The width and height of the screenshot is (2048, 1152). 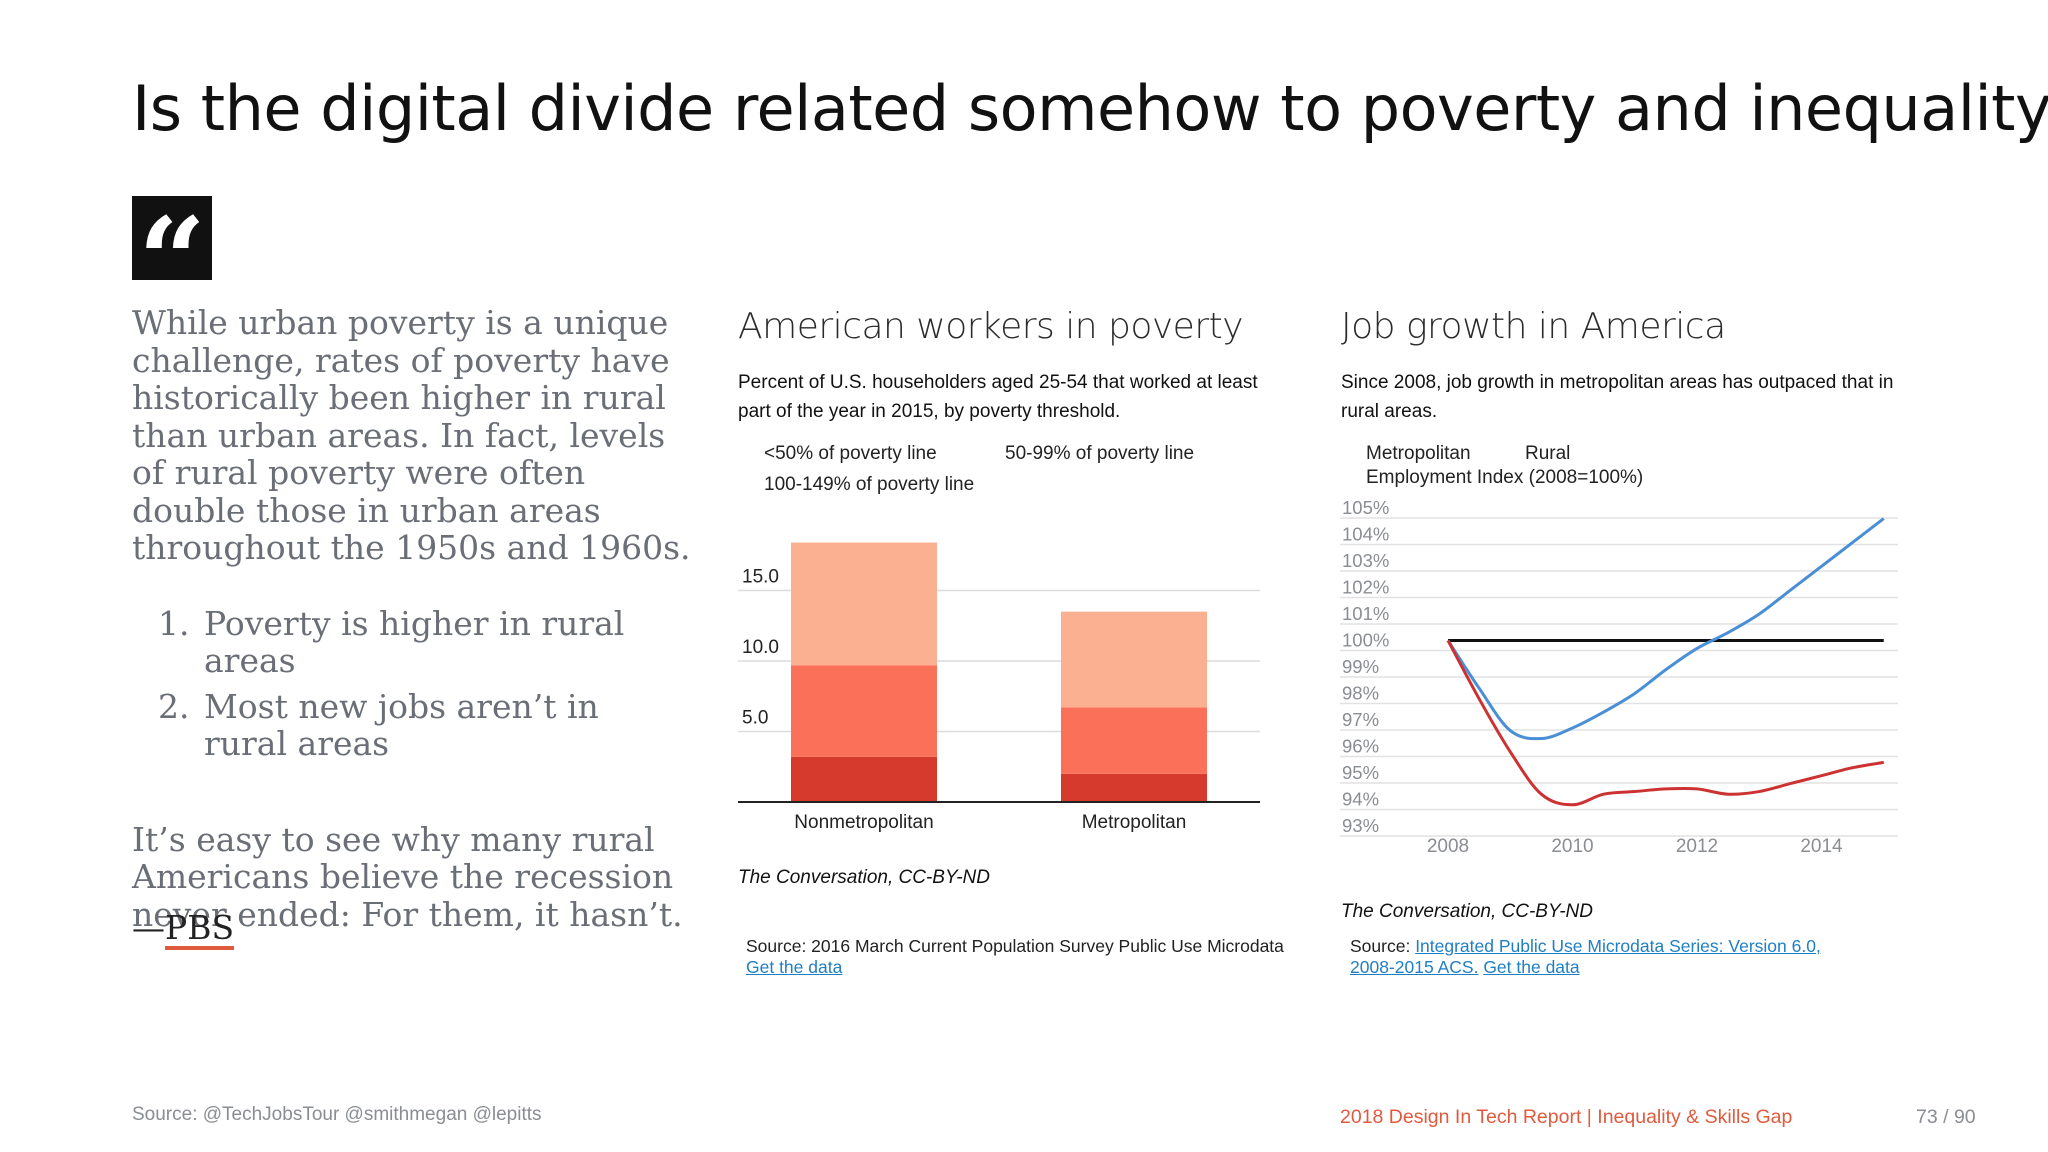 I want to click on y-tick-label: 96%, so click(x=1360, y=746).